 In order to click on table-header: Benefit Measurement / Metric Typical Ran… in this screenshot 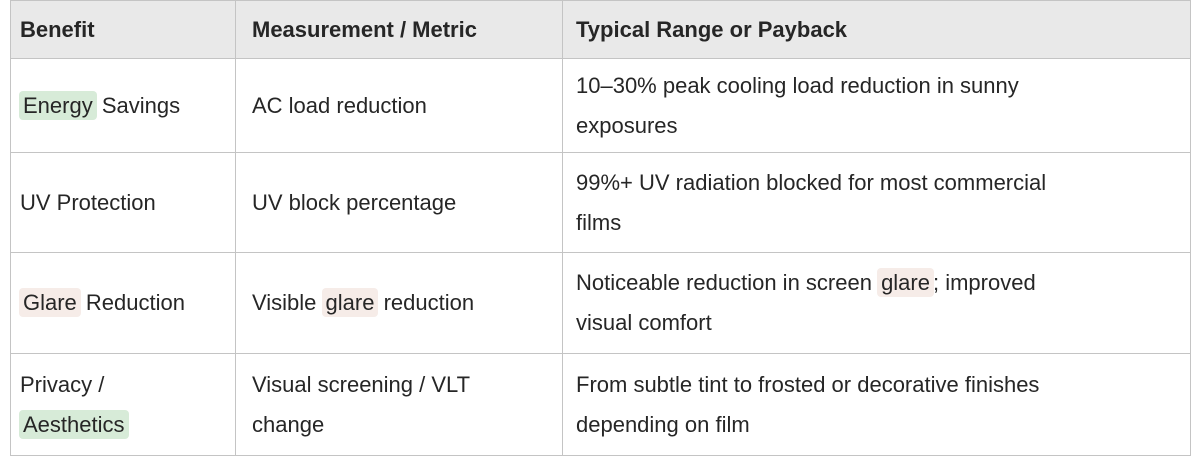, I will do `click(600, 29)`.